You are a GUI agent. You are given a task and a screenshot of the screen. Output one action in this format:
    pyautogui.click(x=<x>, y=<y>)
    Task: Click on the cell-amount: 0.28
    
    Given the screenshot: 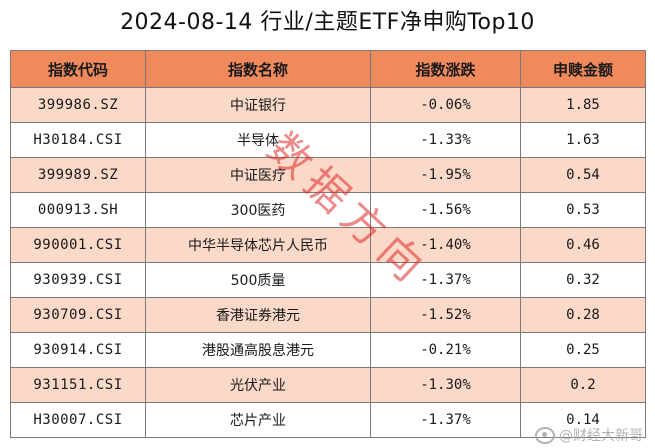 What is the action you would take?
    pyautogui.click(x=583, y=315)
    